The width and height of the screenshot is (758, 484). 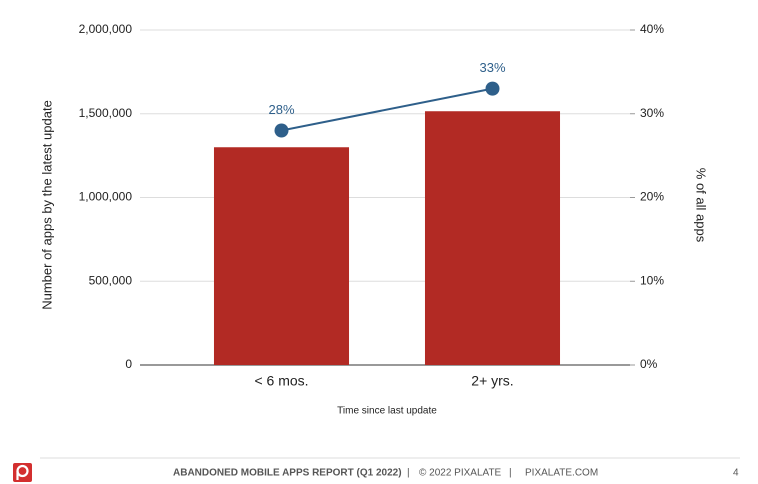 I want to click on page-number: 4, so click(x=736, y=473).